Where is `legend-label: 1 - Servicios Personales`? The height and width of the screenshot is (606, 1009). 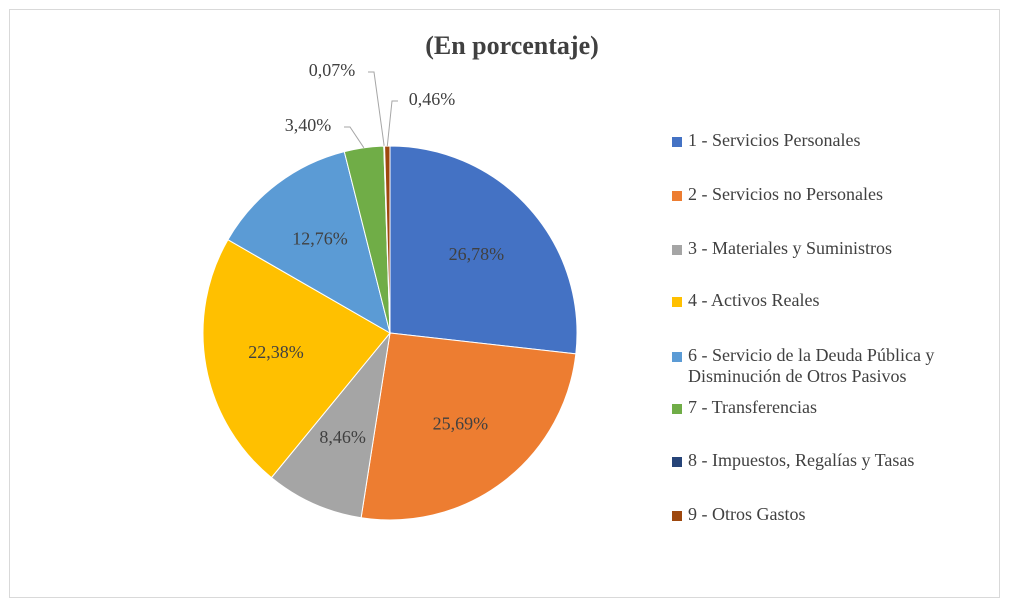 legend-label: 1 - Servicios Personales is located at coordinates (774, 140).